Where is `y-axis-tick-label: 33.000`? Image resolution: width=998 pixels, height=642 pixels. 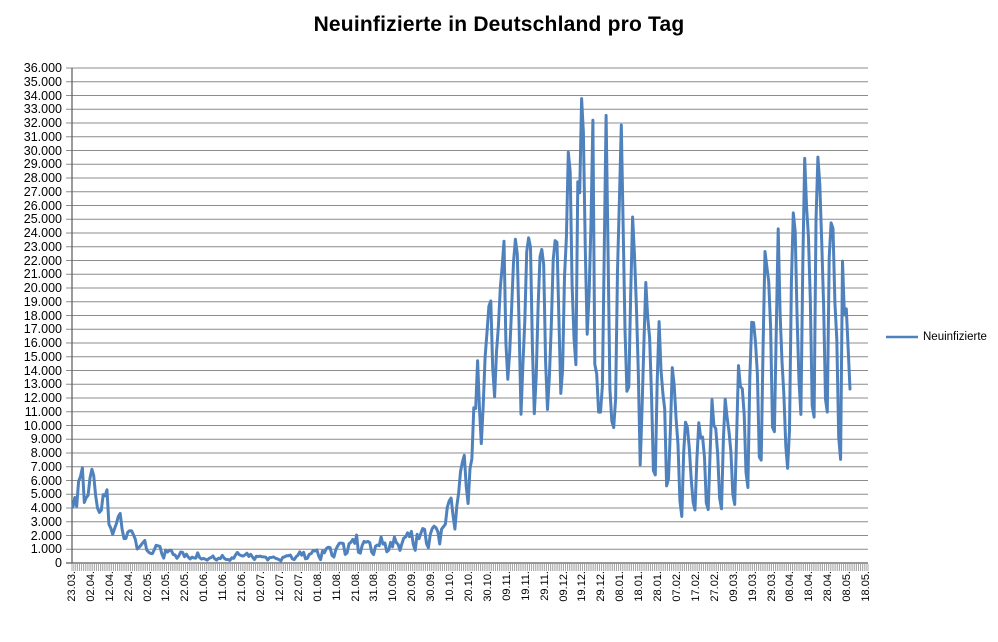
y-axis-tick-label: 33.000 is located at coordinates (42, 109).